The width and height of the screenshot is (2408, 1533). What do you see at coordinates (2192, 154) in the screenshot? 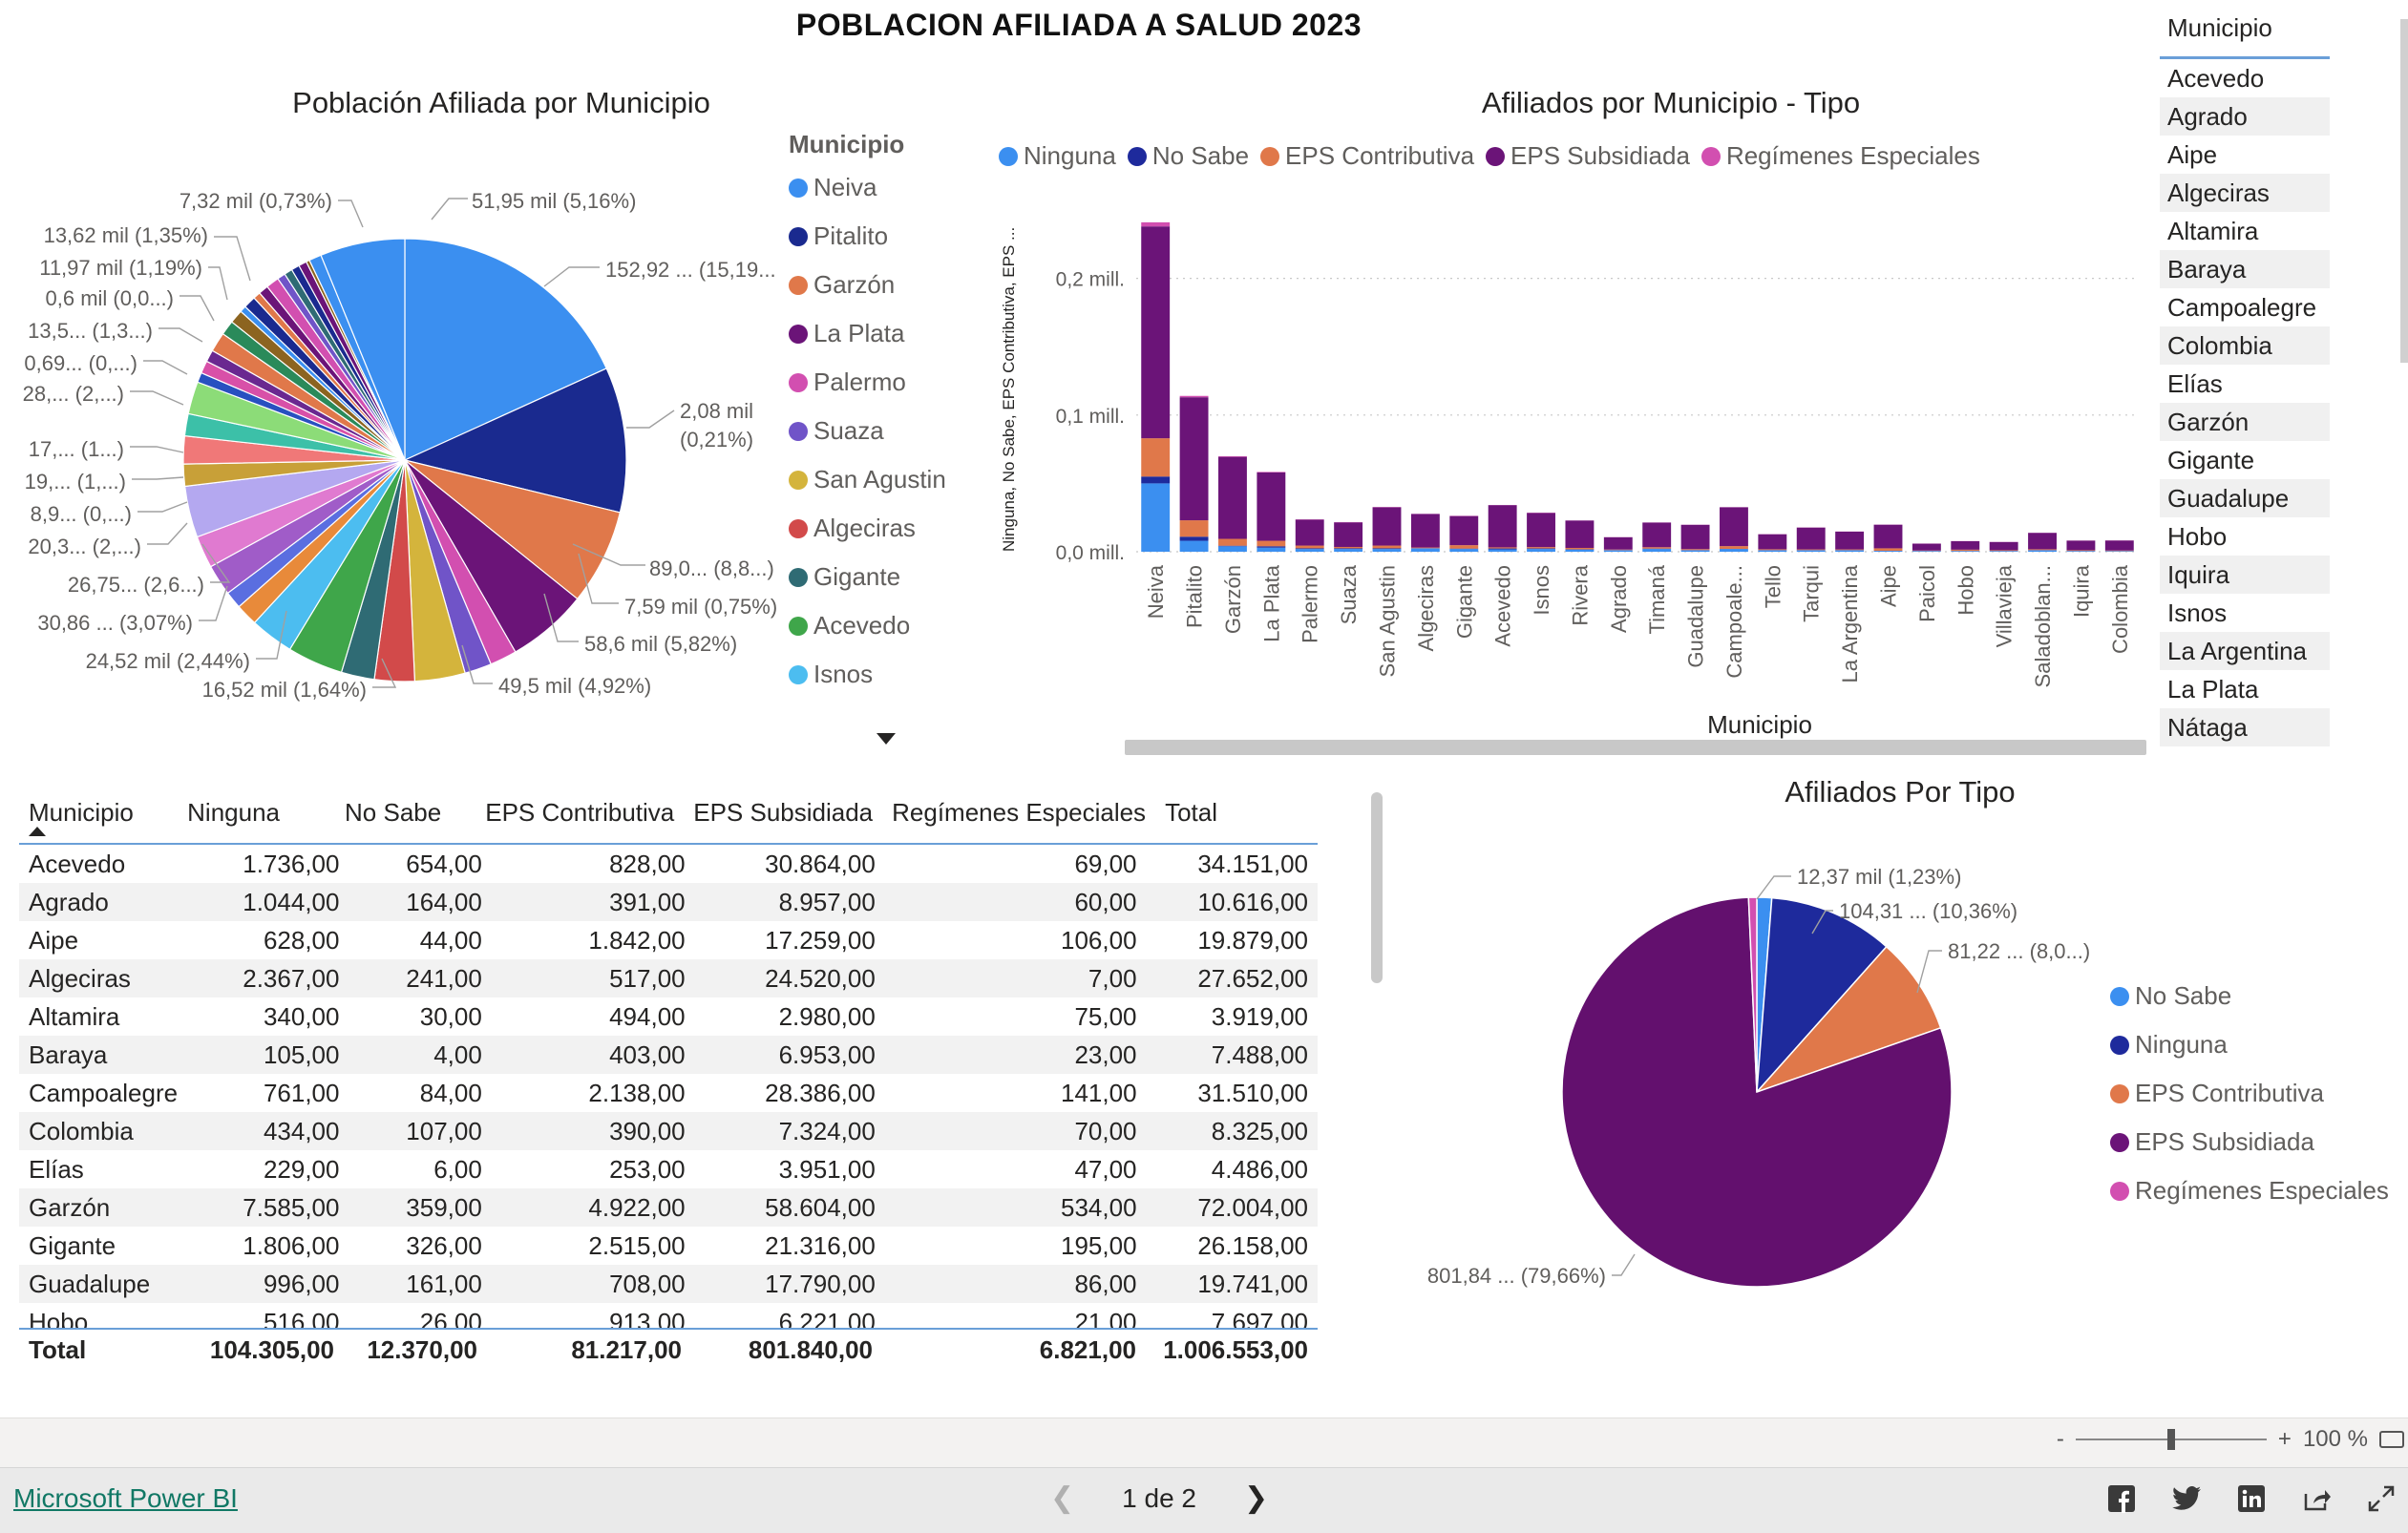
I see `slicer-item: Aipe` at bounding box center [2192, 154].